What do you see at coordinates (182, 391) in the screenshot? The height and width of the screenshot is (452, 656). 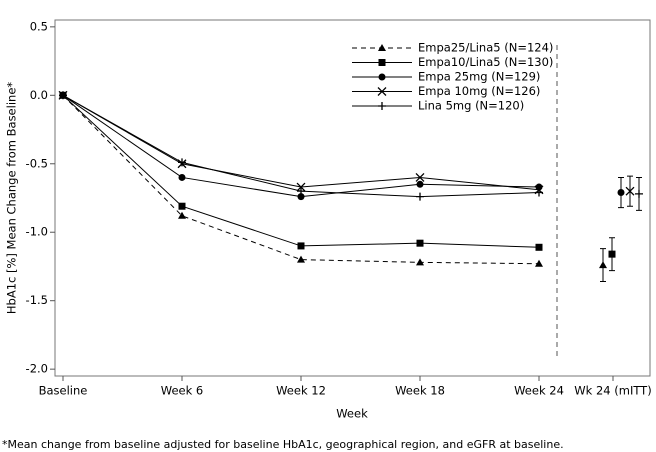 I see `x-tick-label: Week 6` at bounding box center [182, 391].